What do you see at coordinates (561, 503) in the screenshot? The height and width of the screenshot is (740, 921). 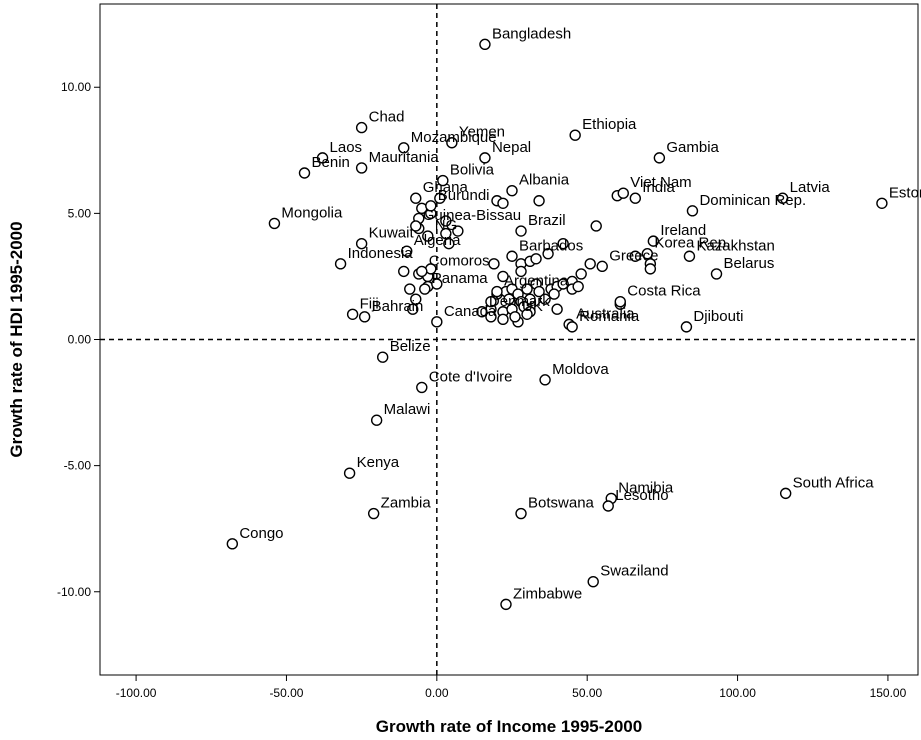 I see `point-label: Botswana` at bounding box center [561, 503].